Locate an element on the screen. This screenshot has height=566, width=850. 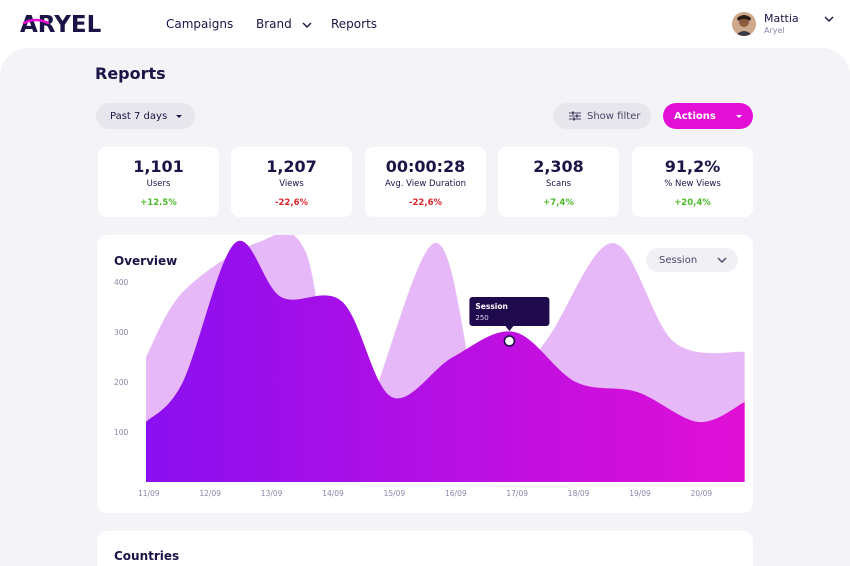
x-tick-label: 14/09 is located at coordinates (333, 493).